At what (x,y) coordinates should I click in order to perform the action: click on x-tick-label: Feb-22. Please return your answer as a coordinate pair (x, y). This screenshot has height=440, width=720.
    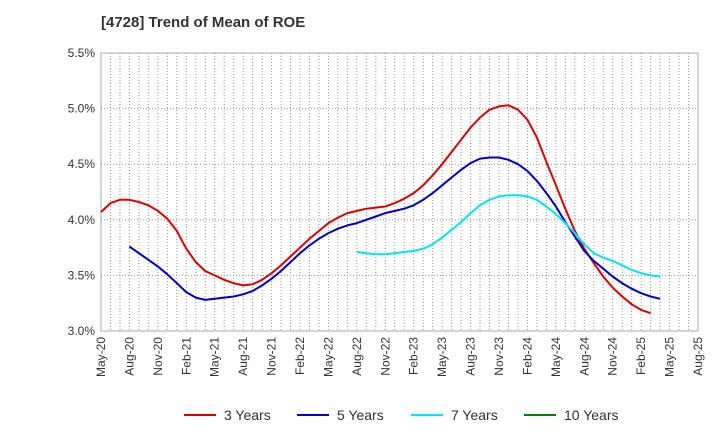
    Looking at the image, I should click on (300, 356).